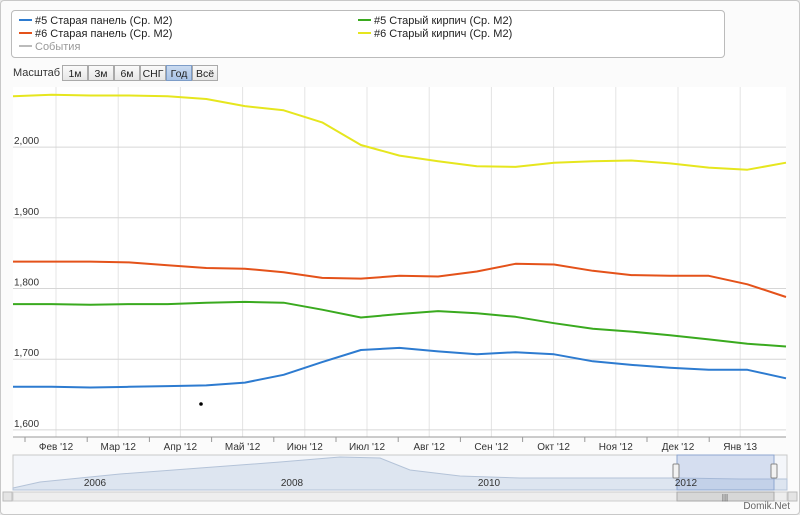  What do you see at coordinates (127, 73) in the screenshot?
I see `zoom-button-6m: 6м` at bounding box center [127, 73].